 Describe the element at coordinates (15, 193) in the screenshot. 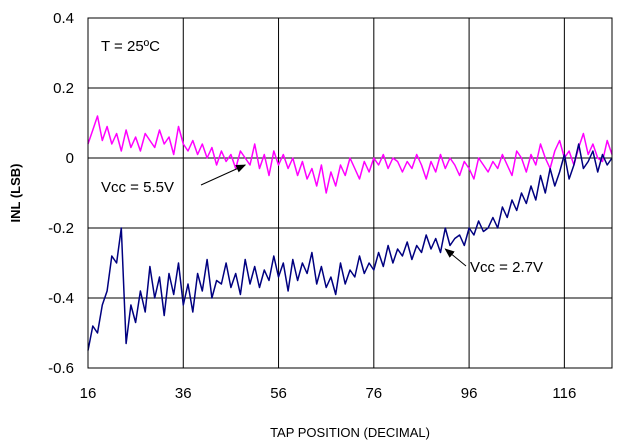

I see `y-axis-title: INL (LSB)` at that location.